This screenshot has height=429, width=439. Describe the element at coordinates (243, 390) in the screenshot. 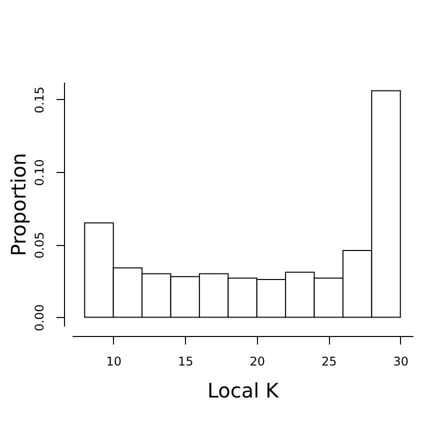

I see `x-axis-title: Local K` at that location.